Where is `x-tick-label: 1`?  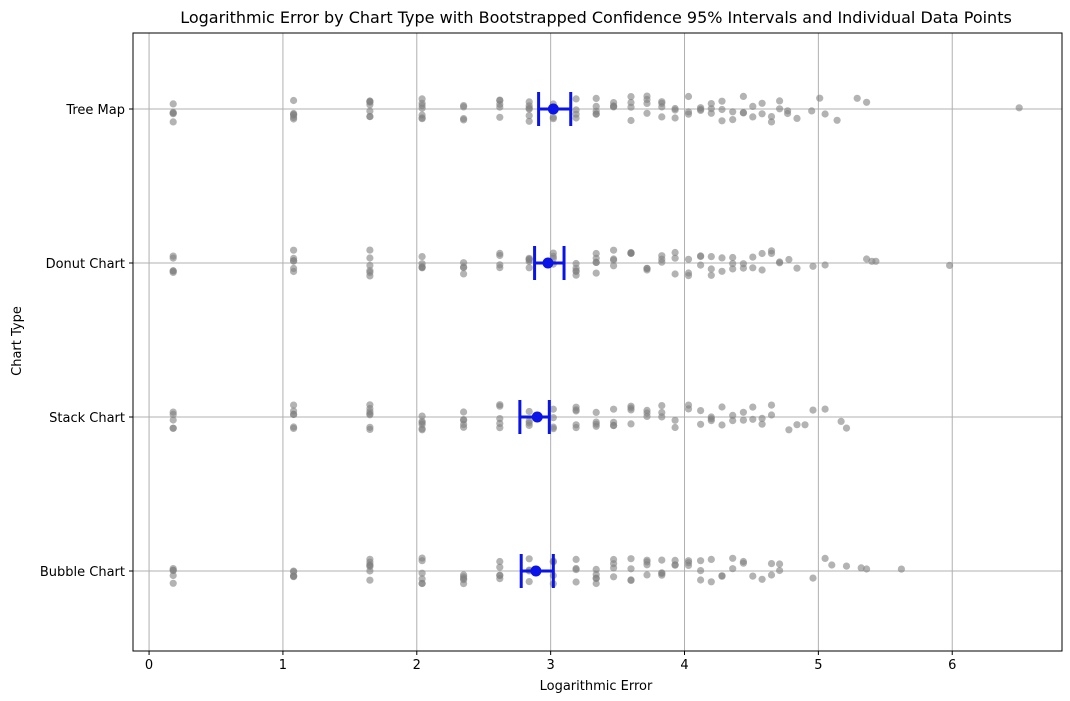
x-tick-label: 1 is located at coordinates (283, 665).